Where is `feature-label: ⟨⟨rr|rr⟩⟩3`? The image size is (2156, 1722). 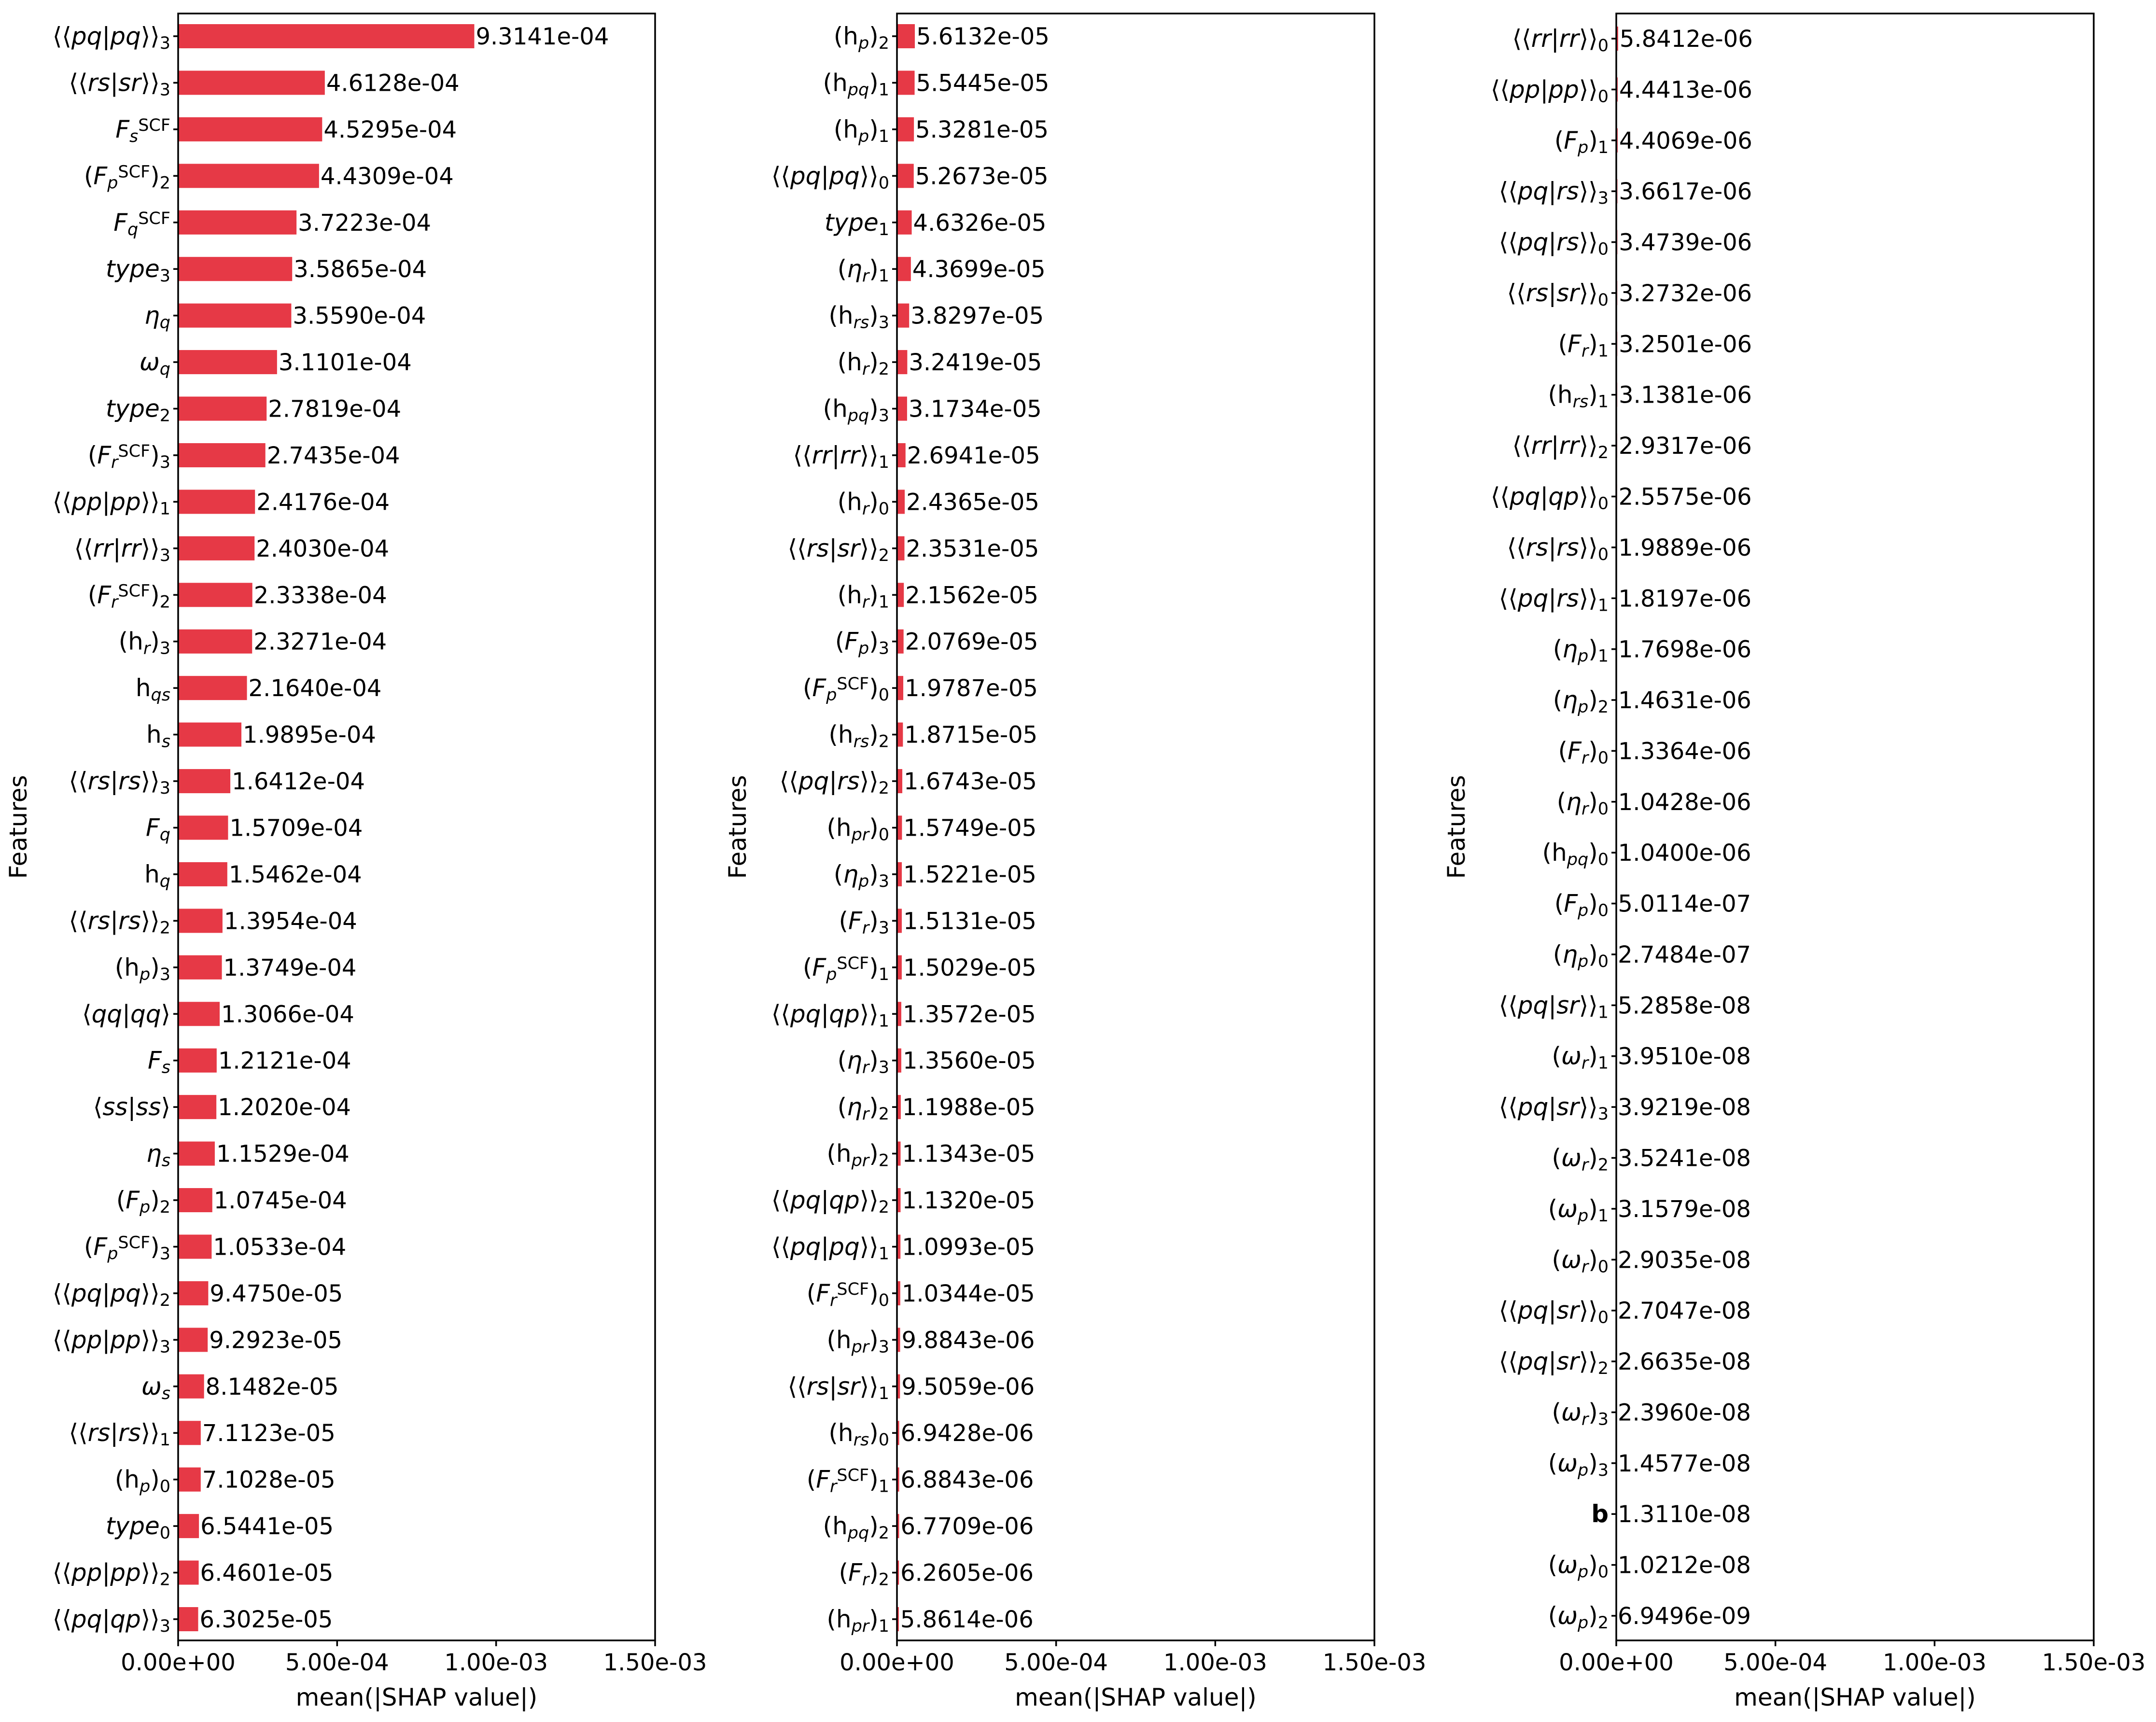 feature-label: ⟨⟨rr|rr⟩⟩3 is located at coordinates (122, 549).